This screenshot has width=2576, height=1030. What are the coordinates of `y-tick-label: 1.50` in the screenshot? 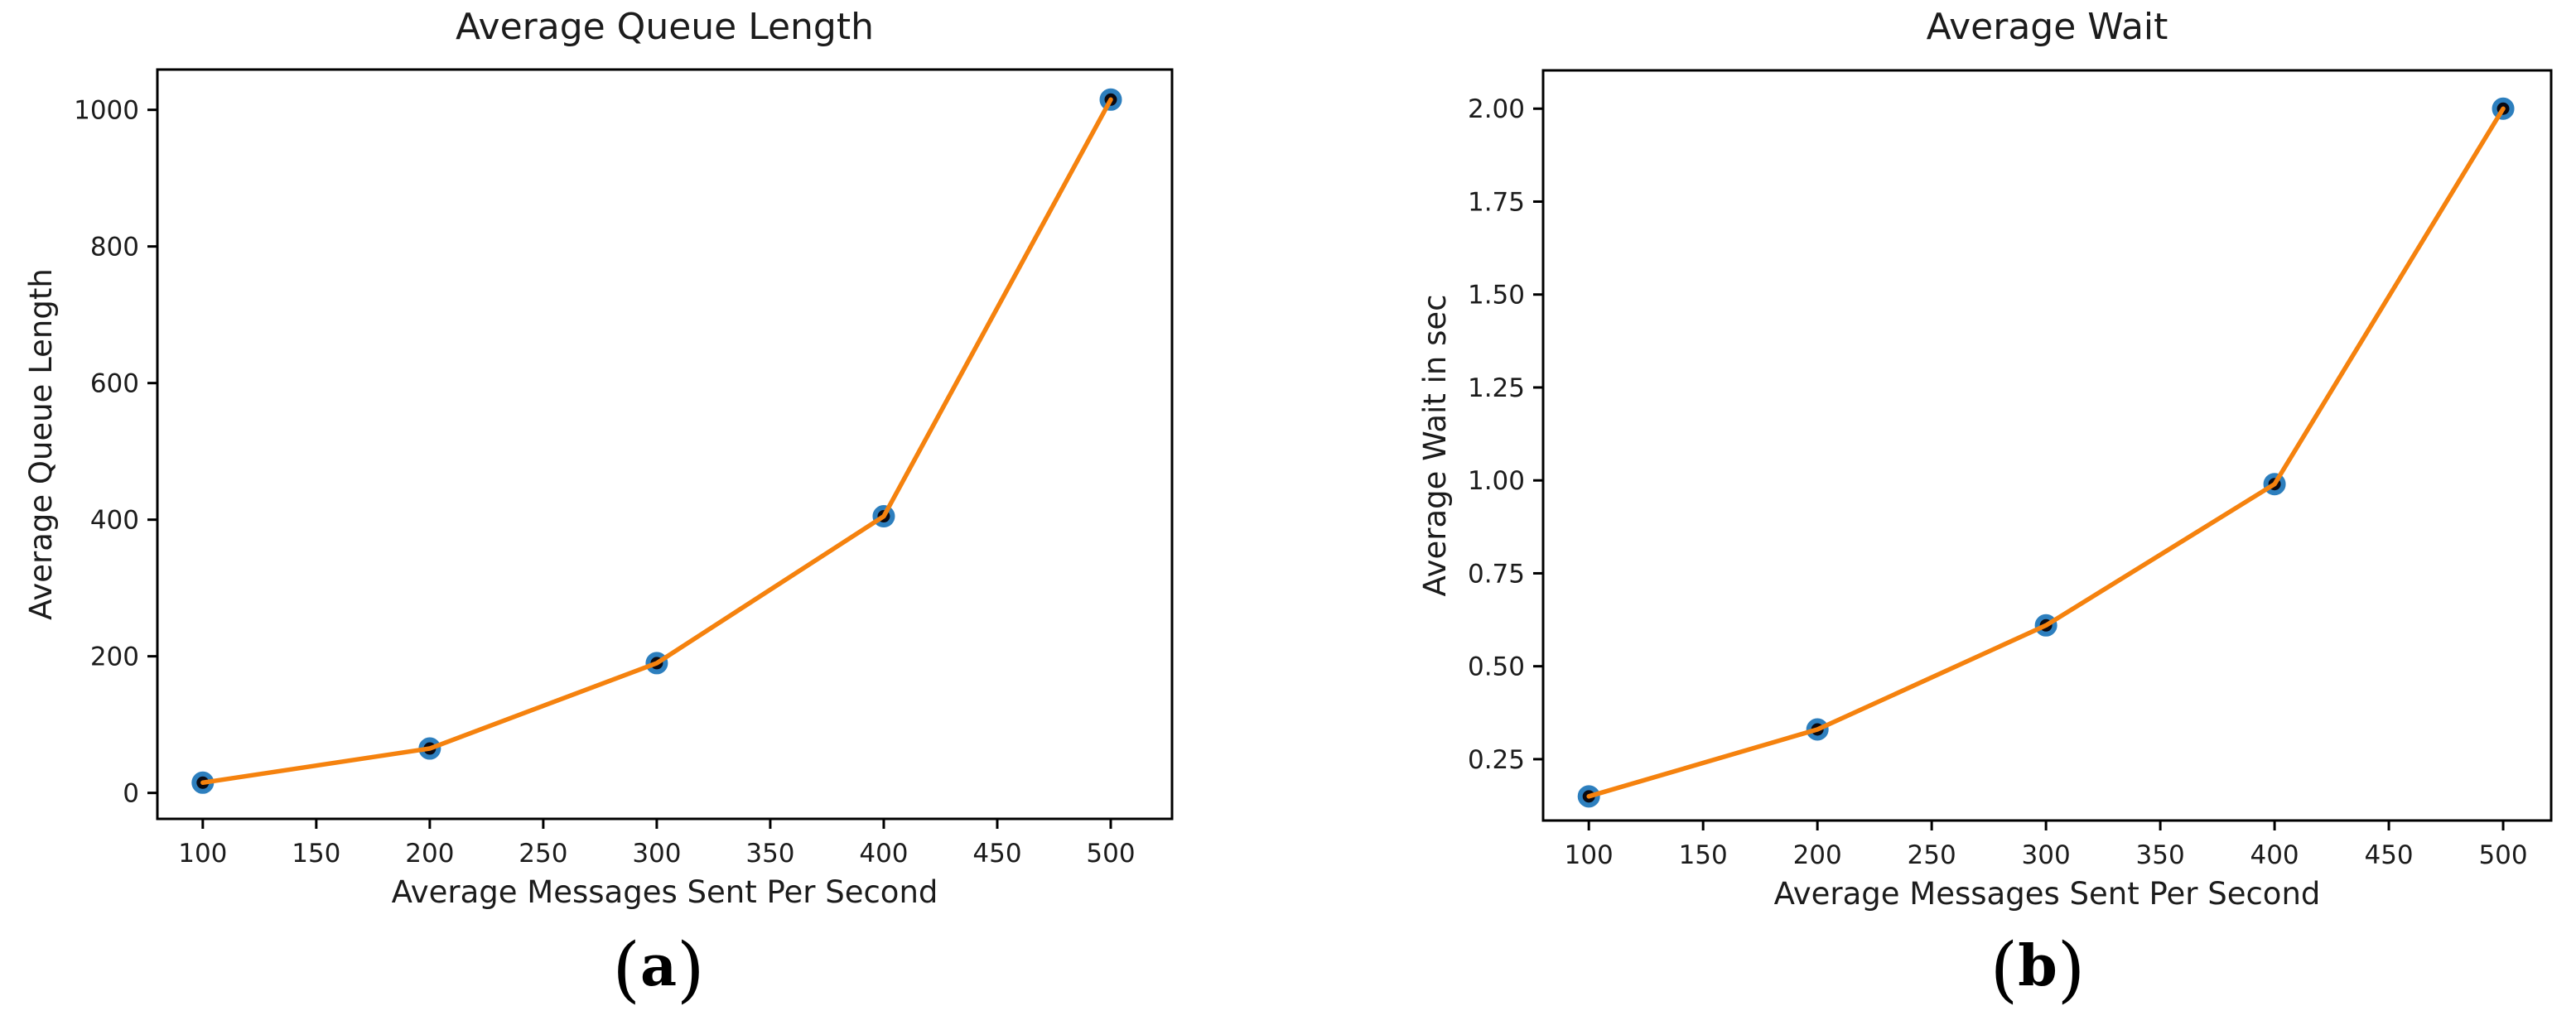 It's located at (1497, 296).